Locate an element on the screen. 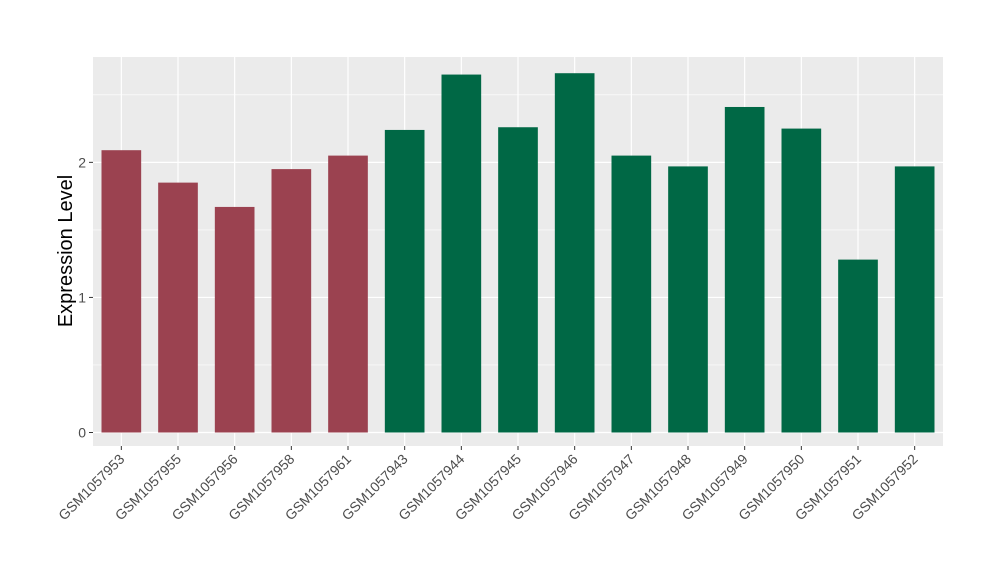 This screenshot has width=1000, height=585. bar-GSM1057961 is located at coordinates (348, 294).